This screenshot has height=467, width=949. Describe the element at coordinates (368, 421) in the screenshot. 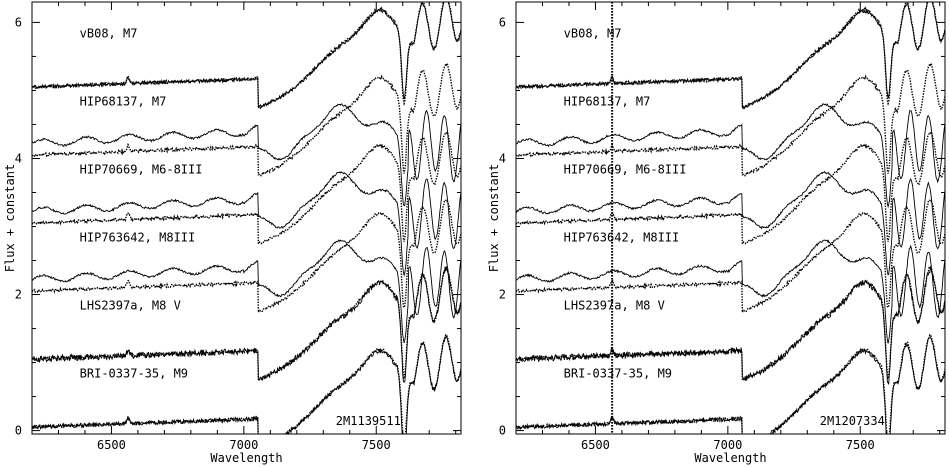

I see `object-name-label: 2M1139511` at that location.